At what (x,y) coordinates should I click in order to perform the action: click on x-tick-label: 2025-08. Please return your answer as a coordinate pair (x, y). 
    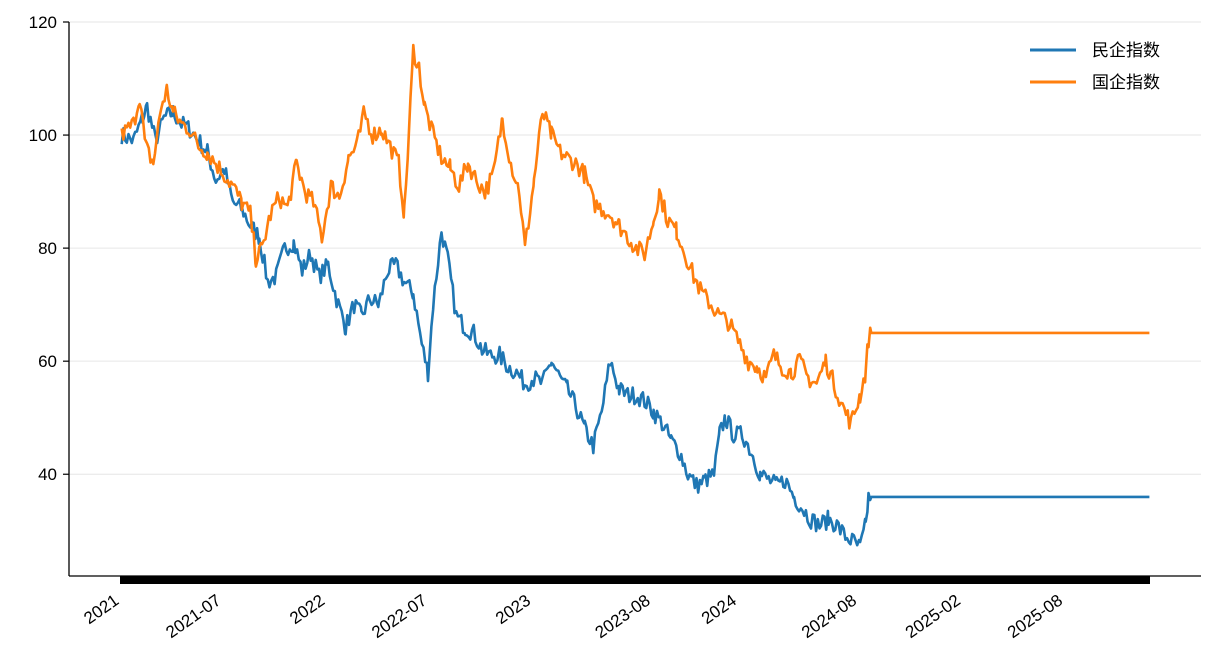
    Looking at the image, I should click on (1035, 616).